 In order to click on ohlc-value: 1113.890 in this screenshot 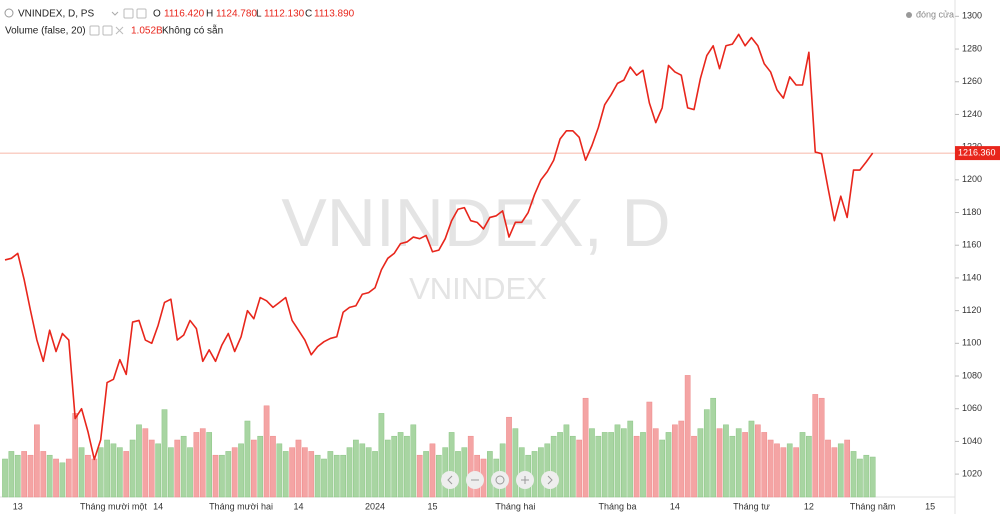, I will do `click(334, 14)`.